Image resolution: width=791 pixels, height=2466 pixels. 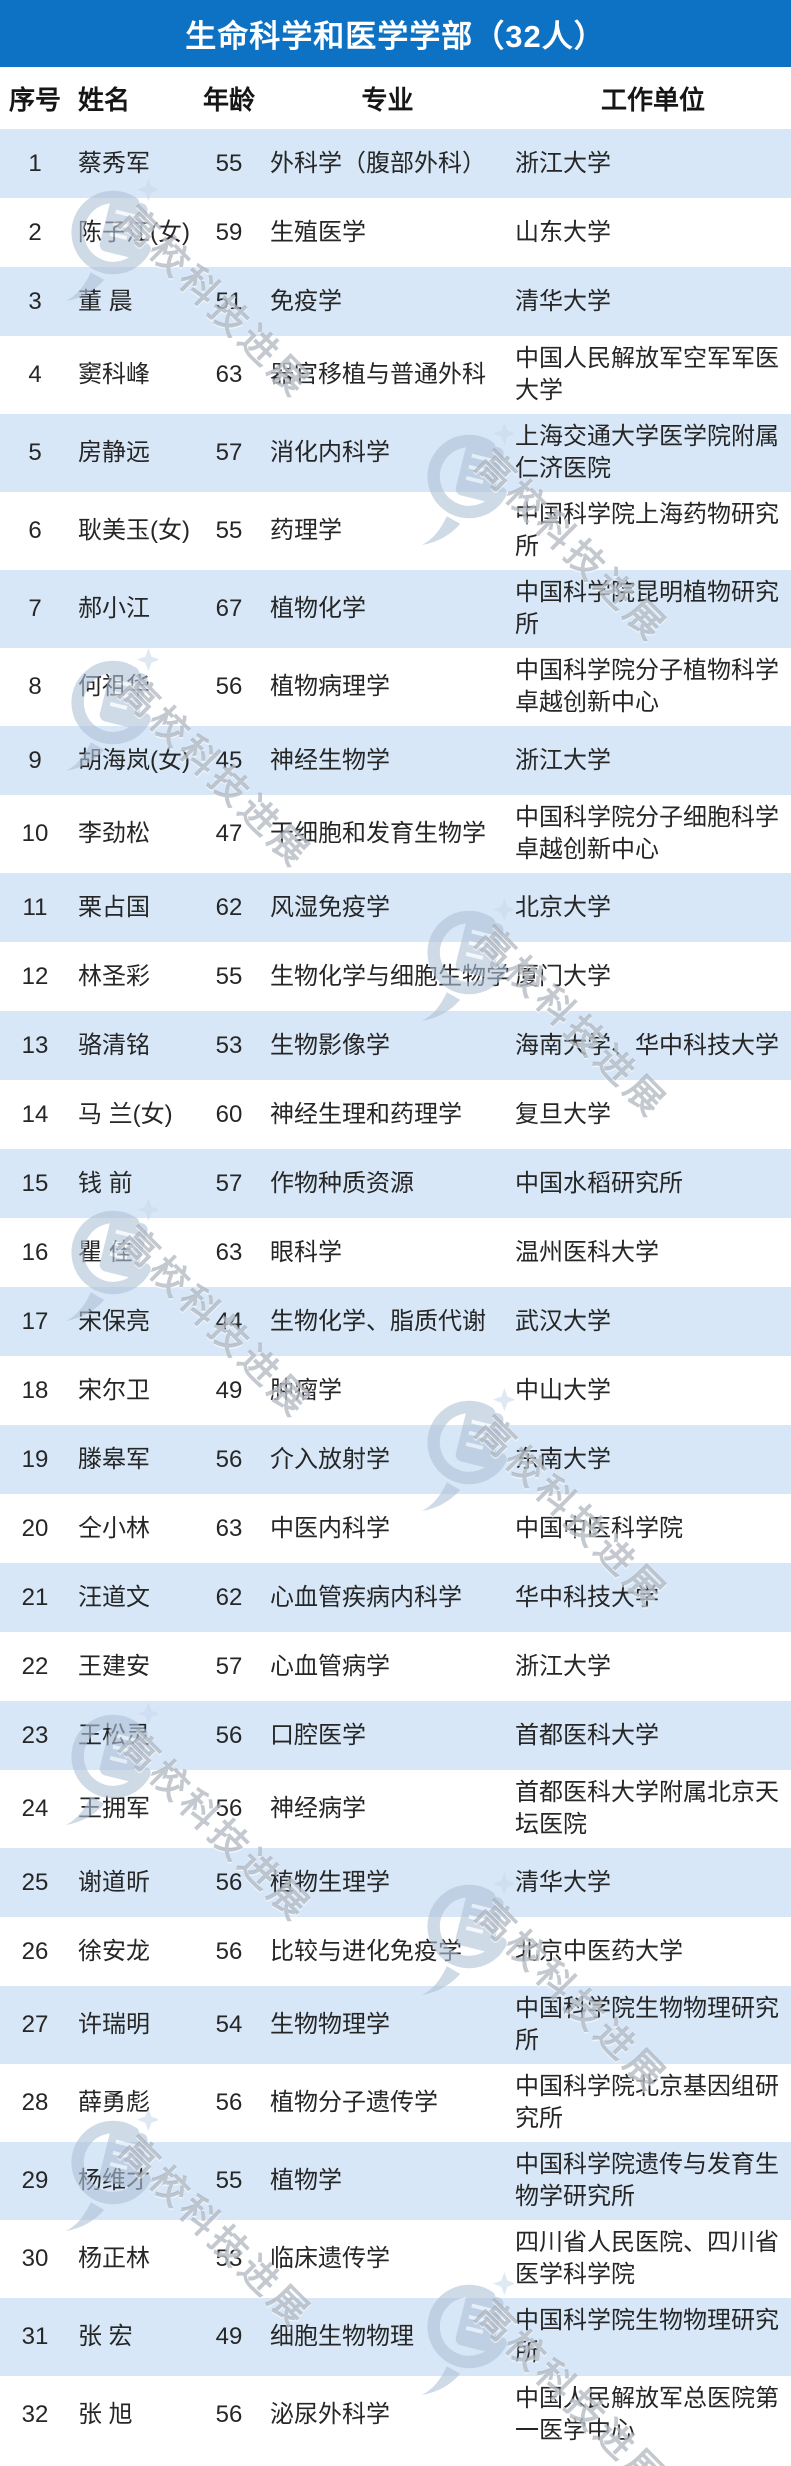 What do you see at coordinates (114, 163) in the screenshot?
I see `cell-name: 蔡秀军` at bounding box center [114, 163].